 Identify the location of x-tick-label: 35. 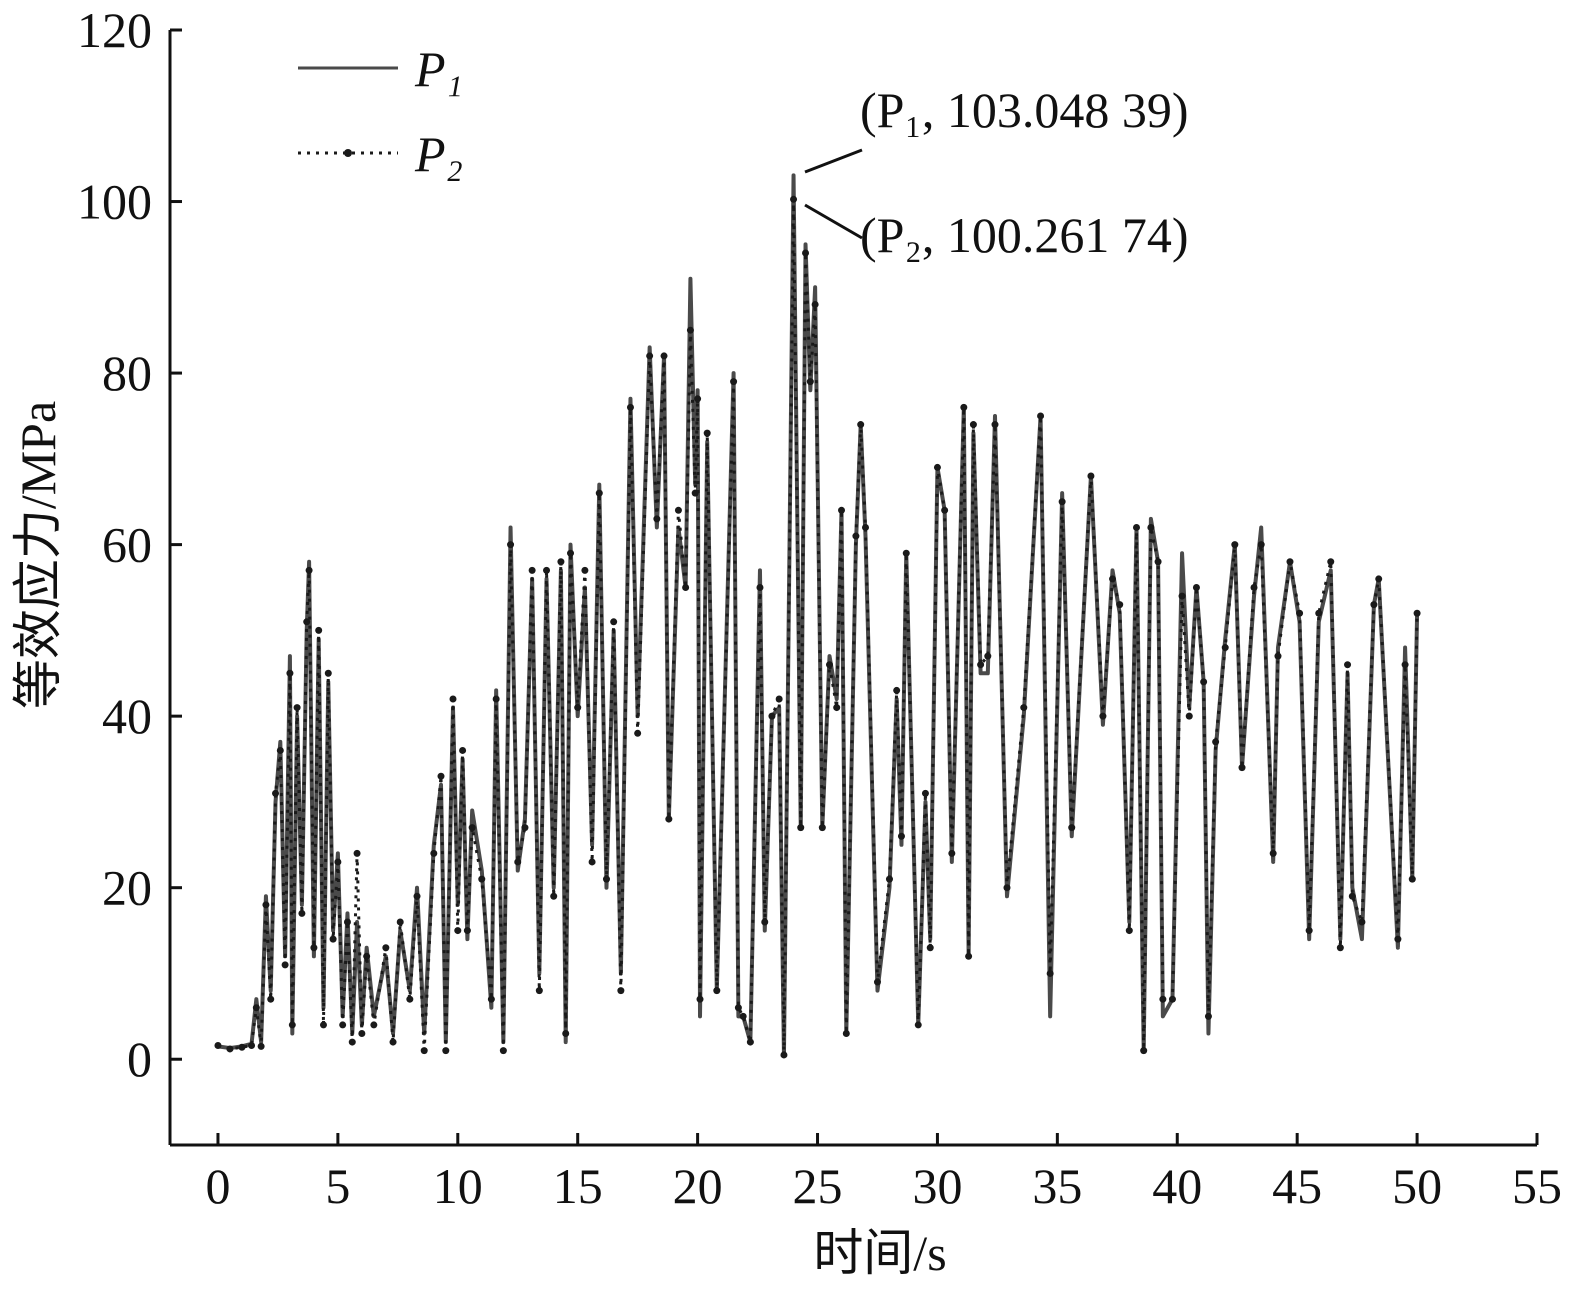
(1057, 1186).